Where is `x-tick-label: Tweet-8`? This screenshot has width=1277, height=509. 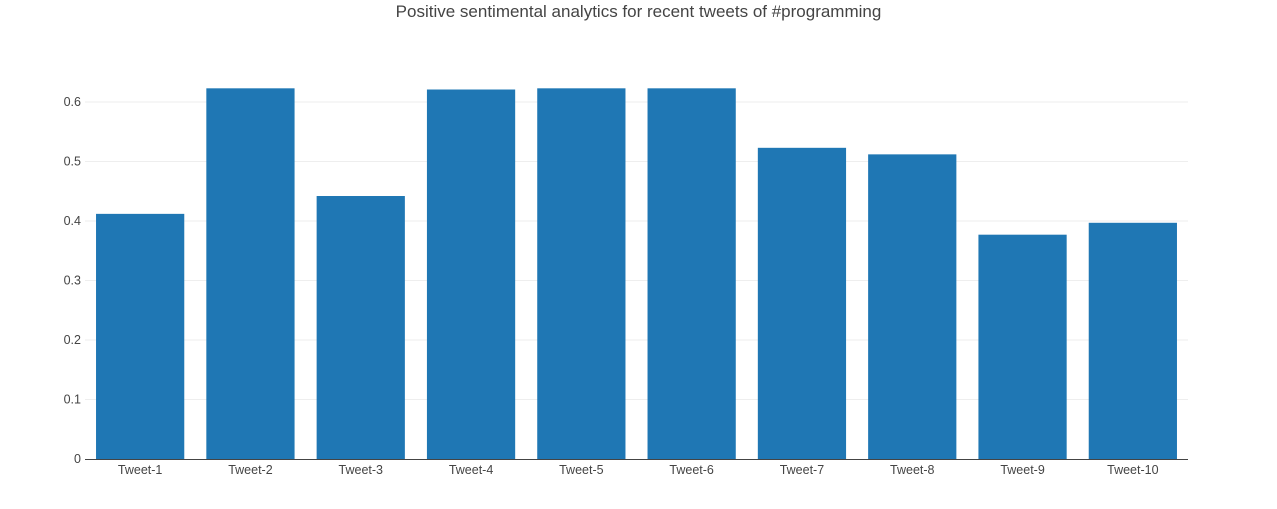 x-tick-label: Tweet-8 is located at coordinates (912, 470).